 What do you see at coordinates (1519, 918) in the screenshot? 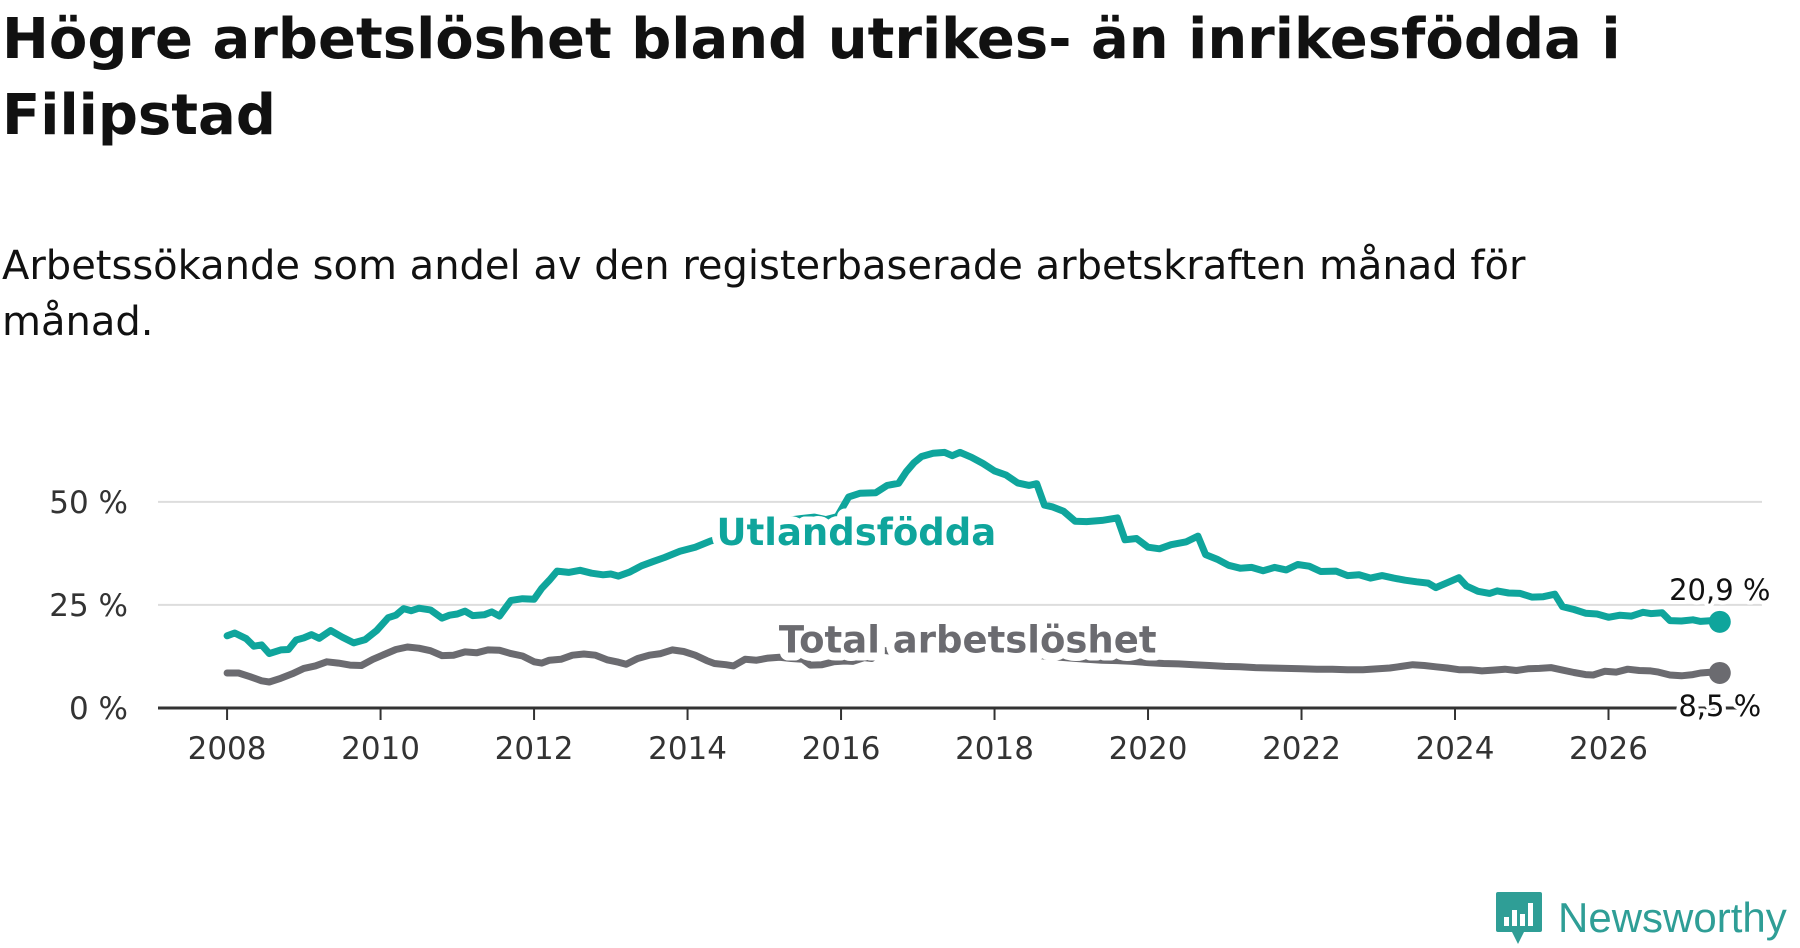
I see `newsworthy-logo-icon` at bounding box center [1519, 918].